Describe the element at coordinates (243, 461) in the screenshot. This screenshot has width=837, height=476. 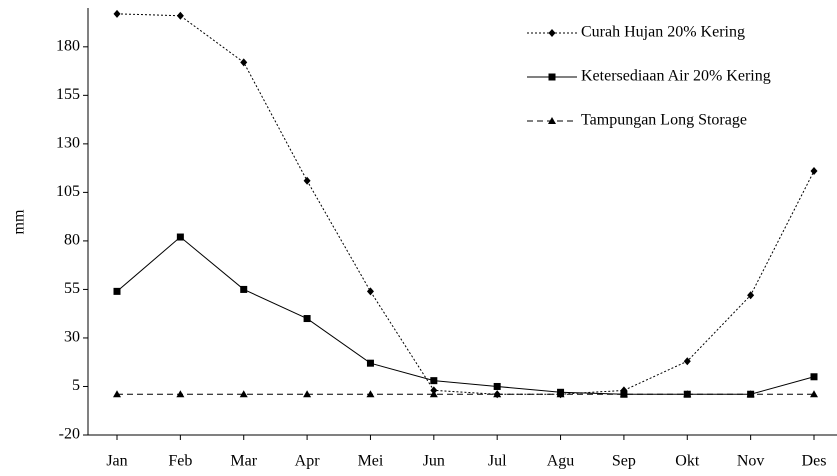
I see `x-tick-label: Mar` at that location.